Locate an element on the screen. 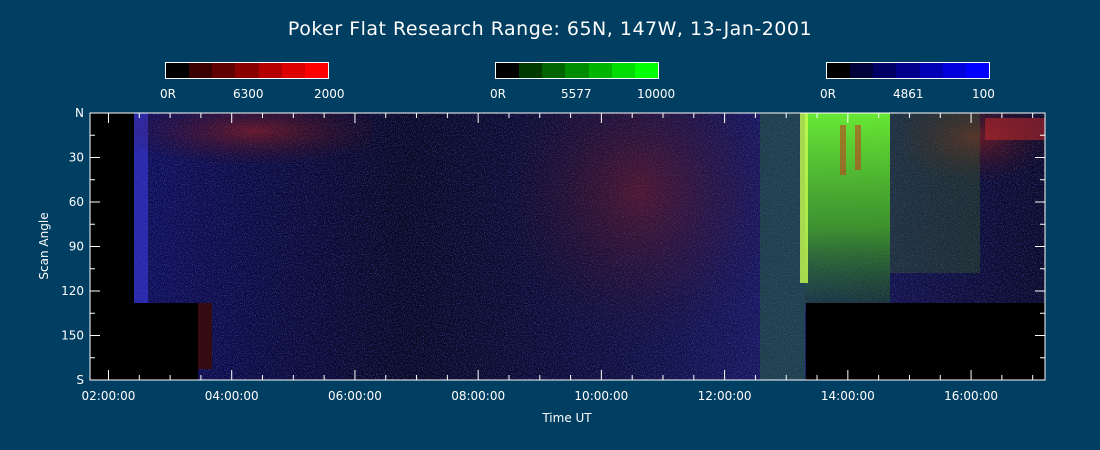 This screenshot has height=450, width=1100. x-tick-label: 10:00:00 is located at coordinates (601, 396).